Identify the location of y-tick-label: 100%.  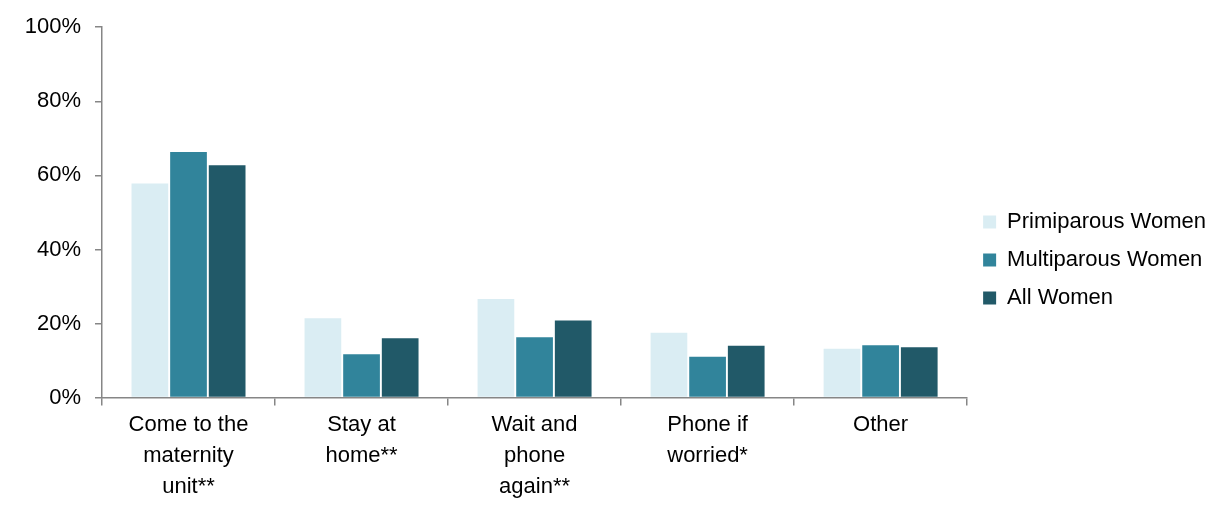
(52, 26).